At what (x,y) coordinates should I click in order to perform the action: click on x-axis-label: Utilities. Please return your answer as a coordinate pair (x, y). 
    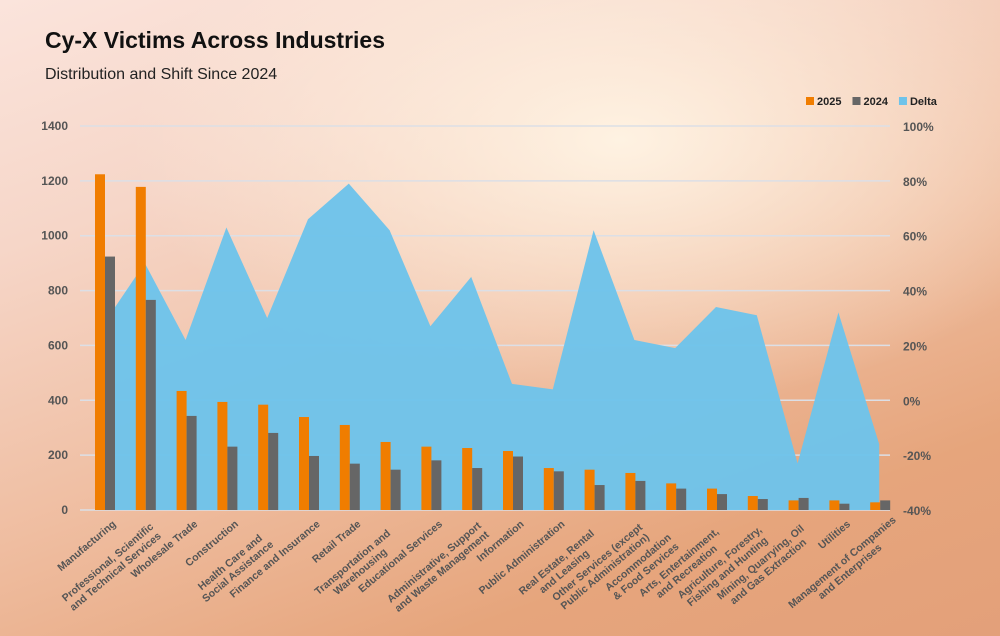
    Looking at the image, I should click on (834, 535).